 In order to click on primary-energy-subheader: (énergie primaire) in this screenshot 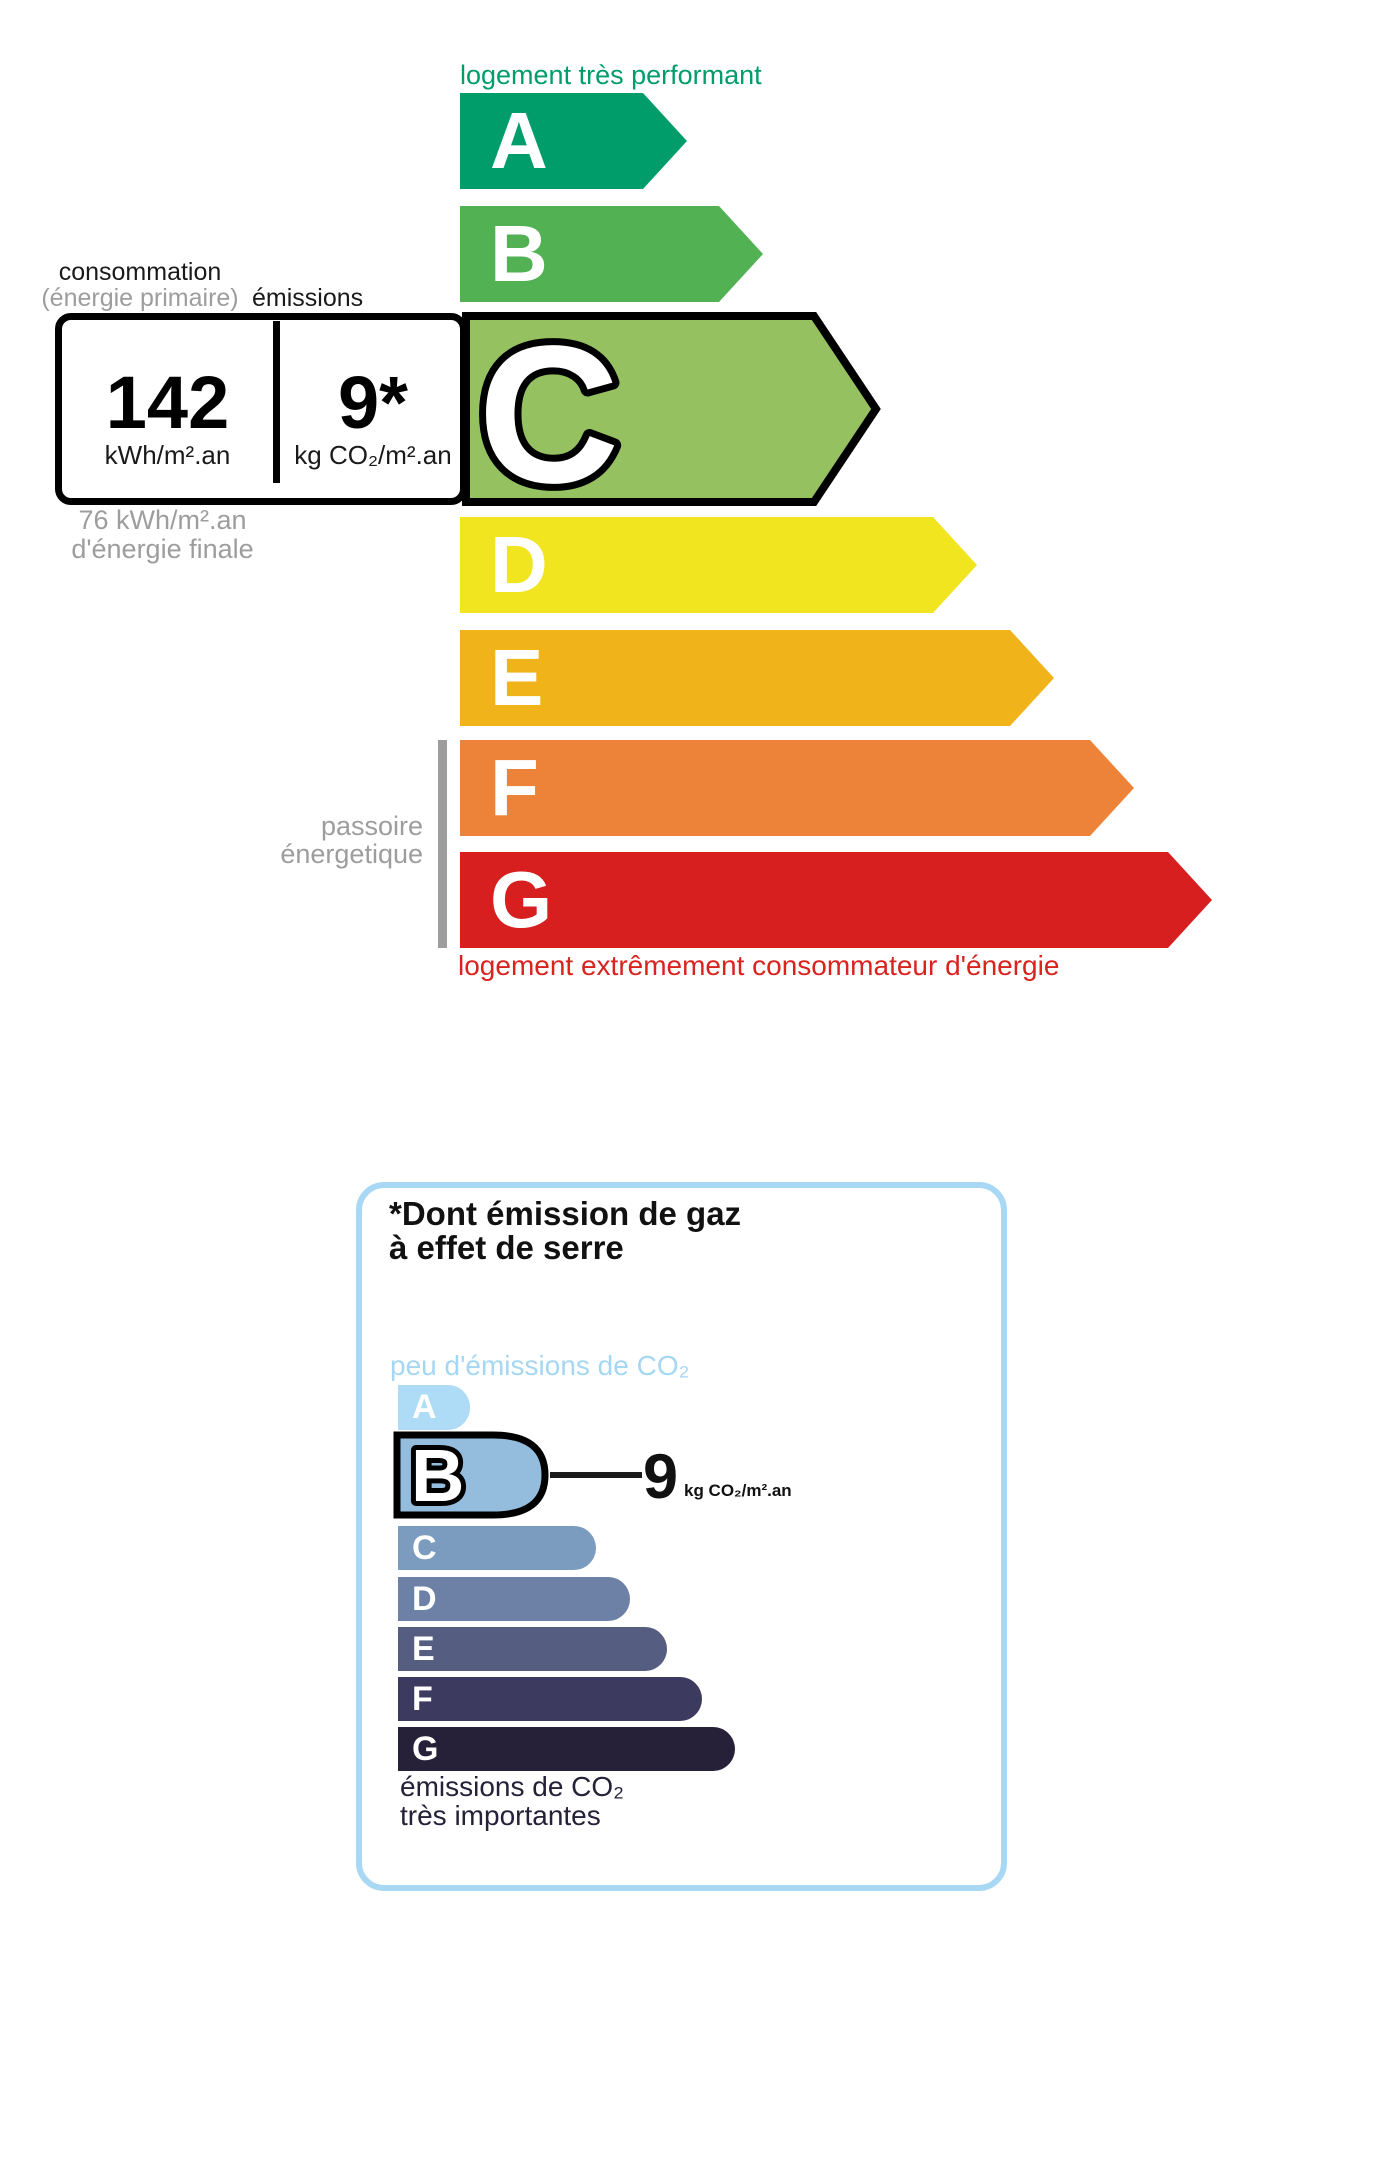, I will do `click(140, 298)`.